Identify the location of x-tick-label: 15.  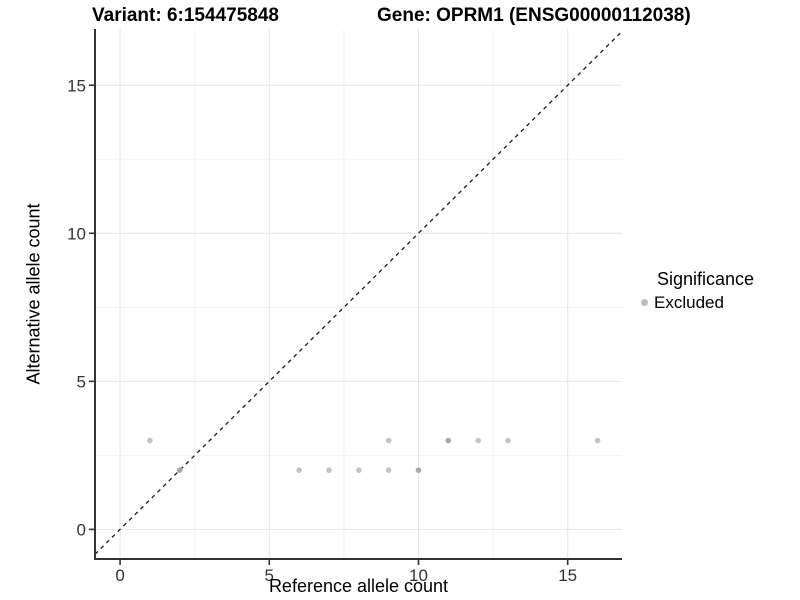
(567, 575).